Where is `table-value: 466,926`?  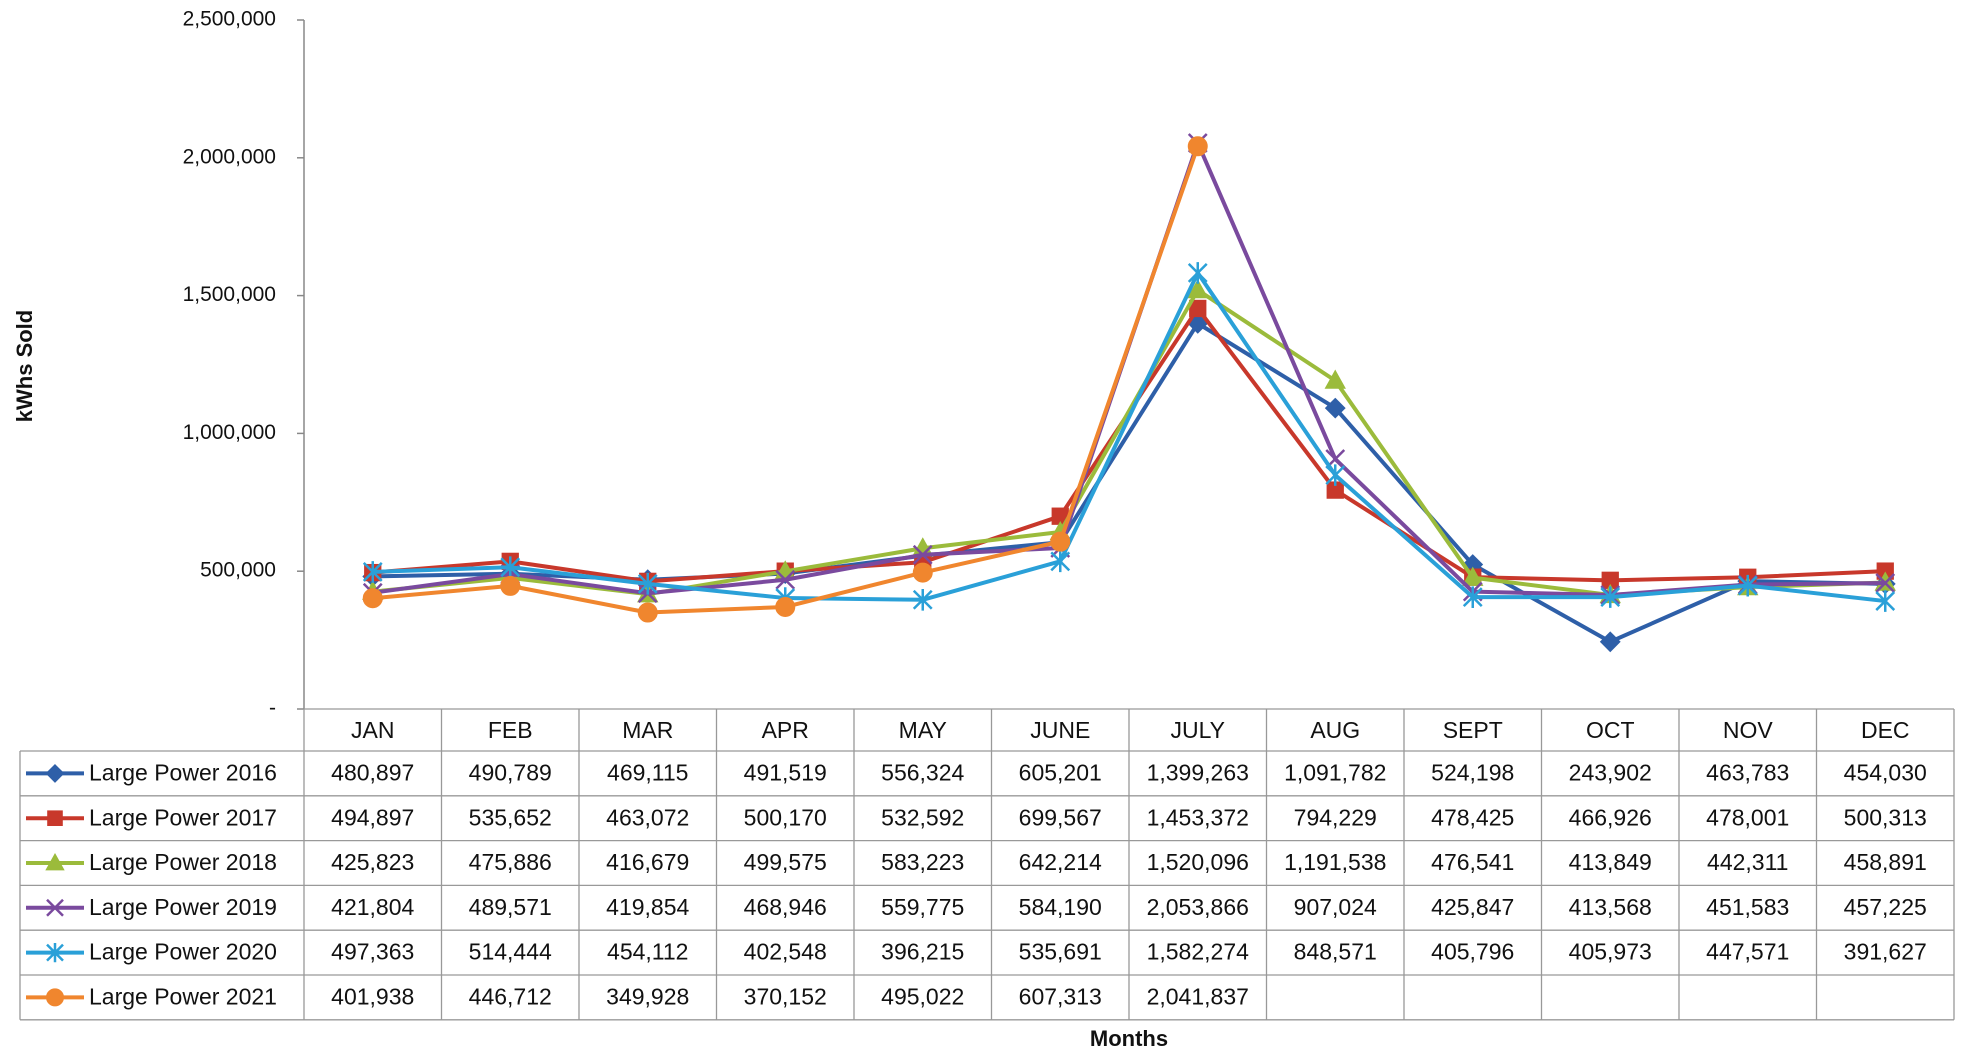
table-value: 466,926 is located at coordinates (1610, 817).